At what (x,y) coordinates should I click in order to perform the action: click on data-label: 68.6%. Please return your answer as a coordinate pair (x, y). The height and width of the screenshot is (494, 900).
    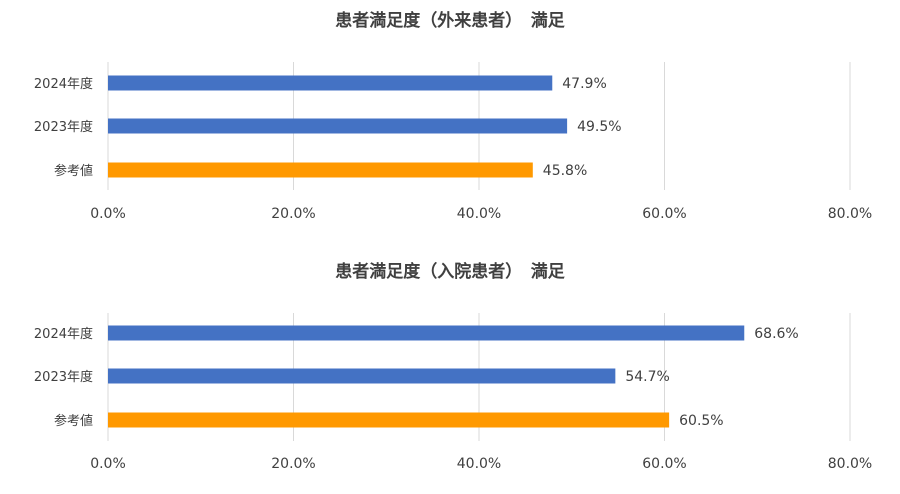
    Looking at the image, I should click on (776, 334).